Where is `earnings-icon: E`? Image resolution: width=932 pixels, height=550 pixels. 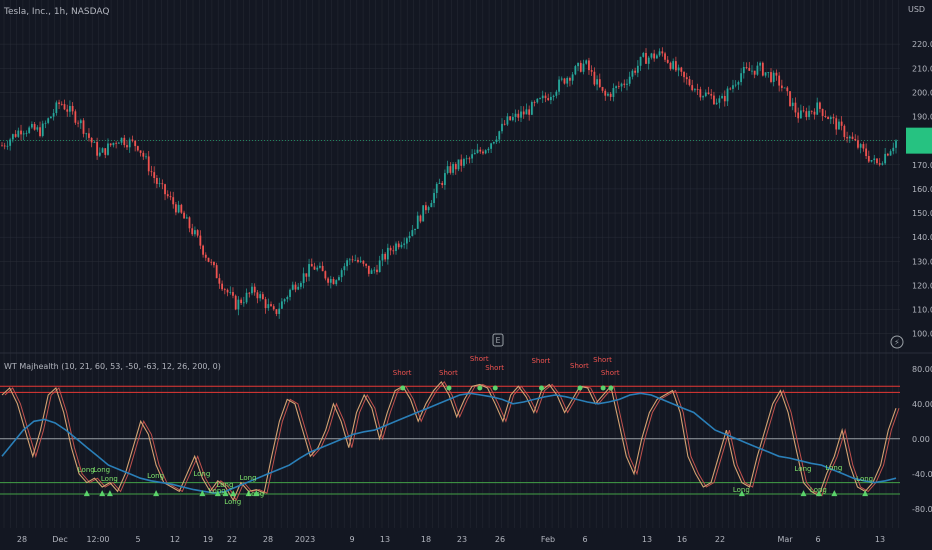 earnings-icon: E is located at coordinates (498, 340).